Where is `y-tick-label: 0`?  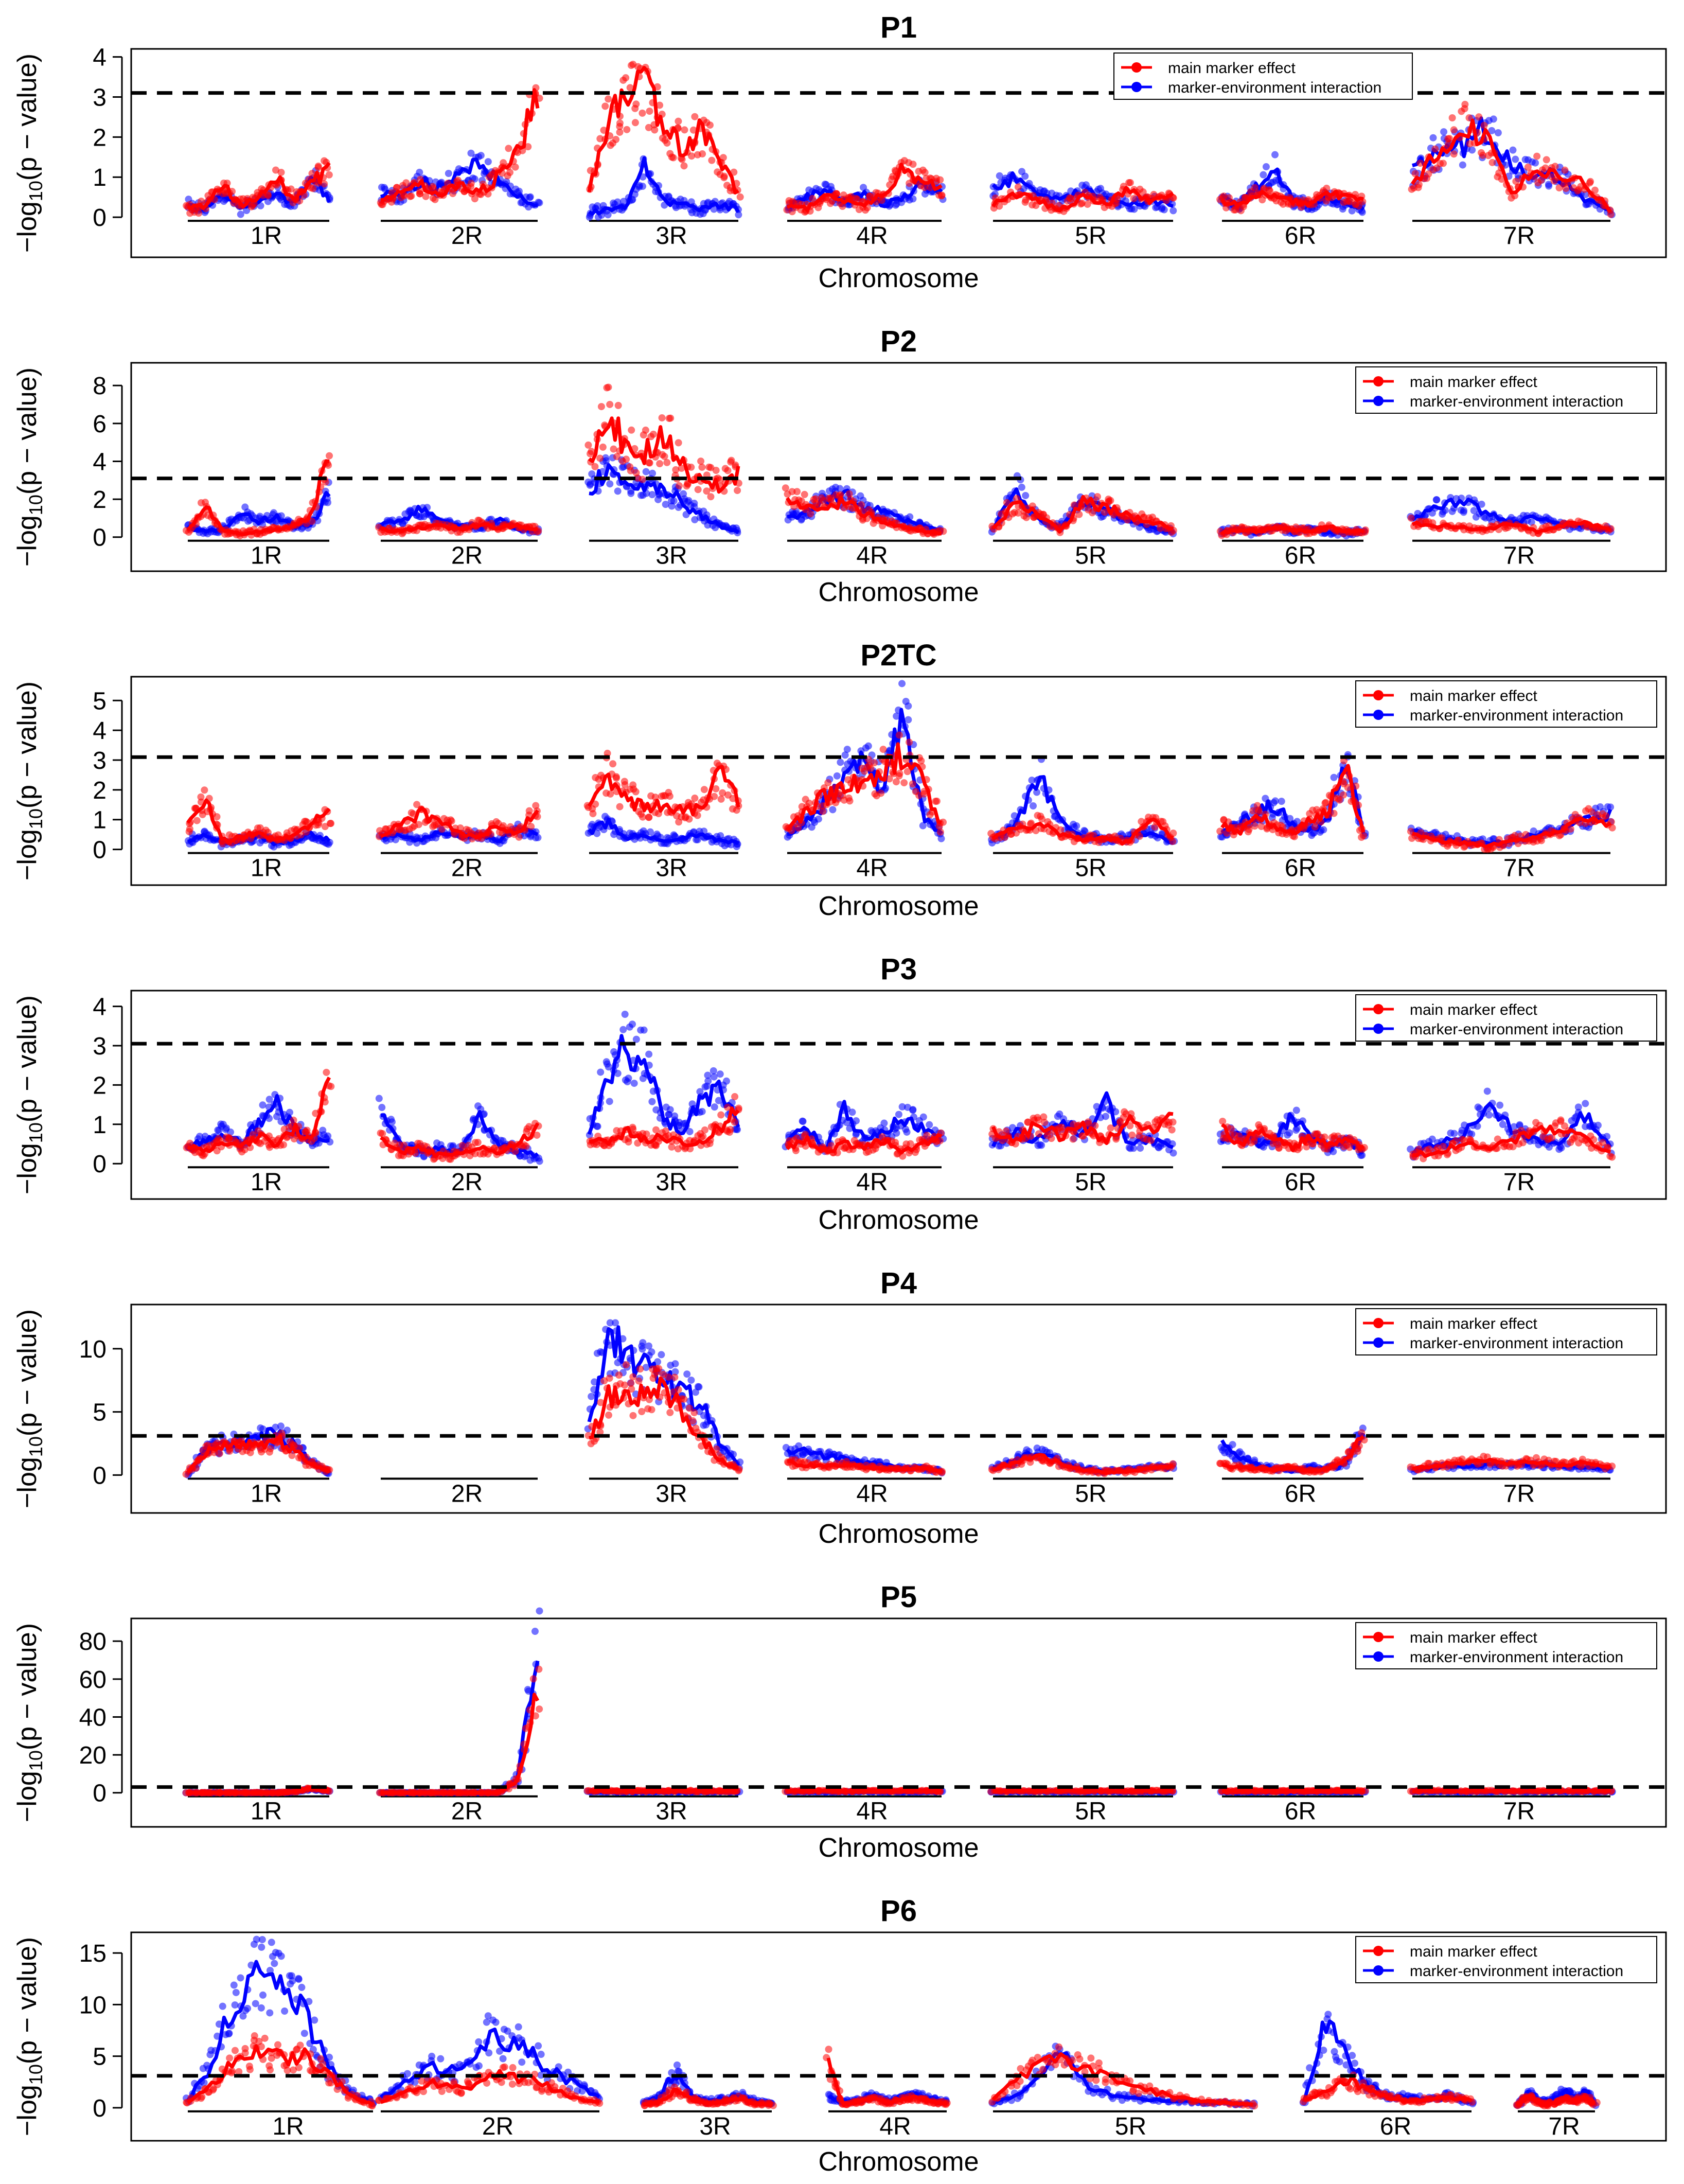 y-tick-label: 0 is located at coordinates (100, 218).